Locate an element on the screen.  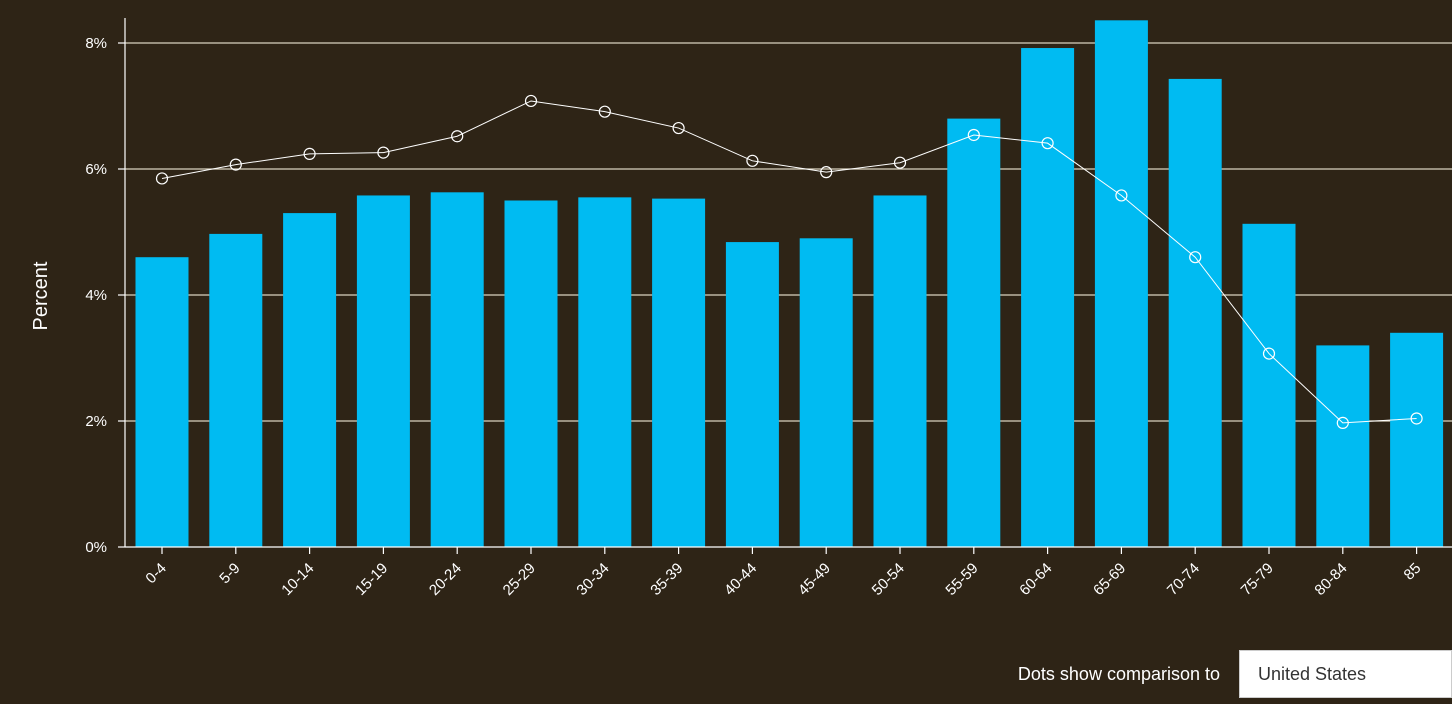
x-tick-label: 0-4 is located at coordinates (155, 573).